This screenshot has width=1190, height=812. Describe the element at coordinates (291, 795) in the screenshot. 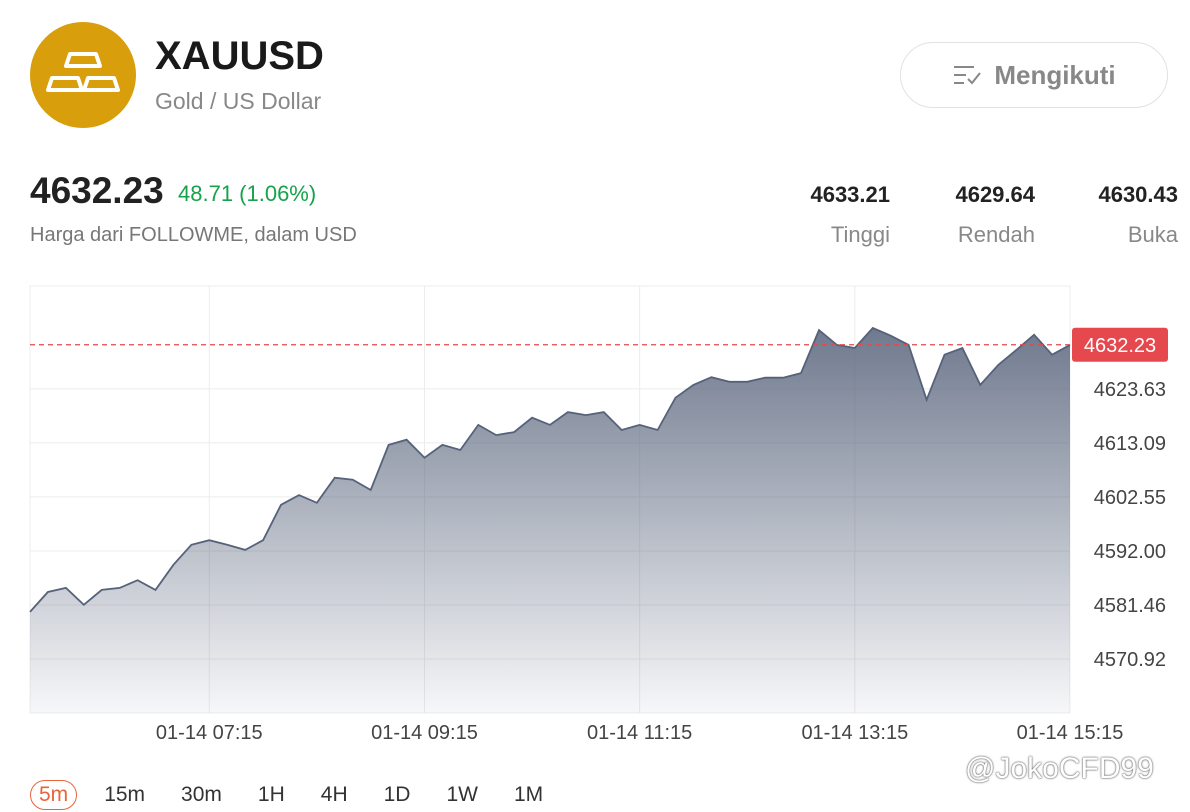

I see `timeframe-bar: 5m 15m 30m 1H 4H 1D 1W 1M` at that location.